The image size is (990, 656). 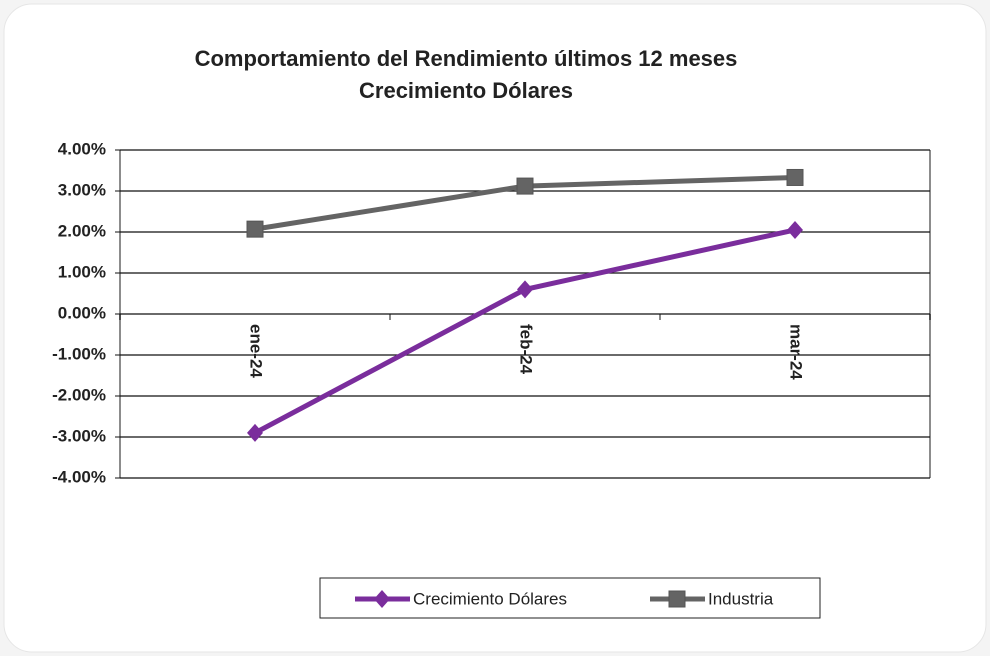 What do you see at coordinates (82, 148) in the screenshot?
I see `y-tick-label: 4.00%` at bounding box center [82, 148].